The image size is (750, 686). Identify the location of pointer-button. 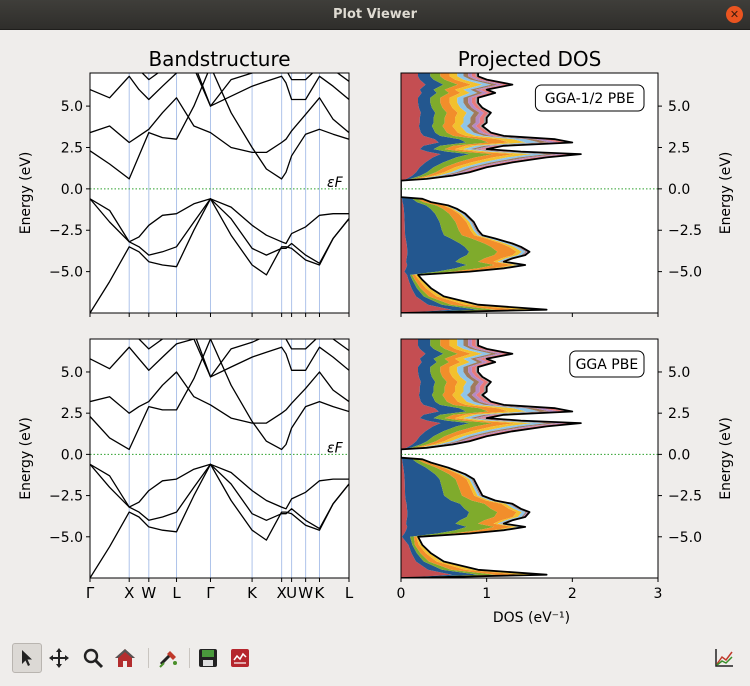
(27, 658).